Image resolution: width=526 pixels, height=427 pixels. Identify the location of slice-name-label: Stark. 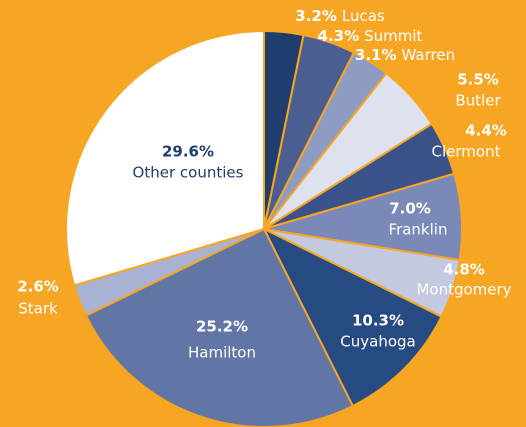
(38, 309).